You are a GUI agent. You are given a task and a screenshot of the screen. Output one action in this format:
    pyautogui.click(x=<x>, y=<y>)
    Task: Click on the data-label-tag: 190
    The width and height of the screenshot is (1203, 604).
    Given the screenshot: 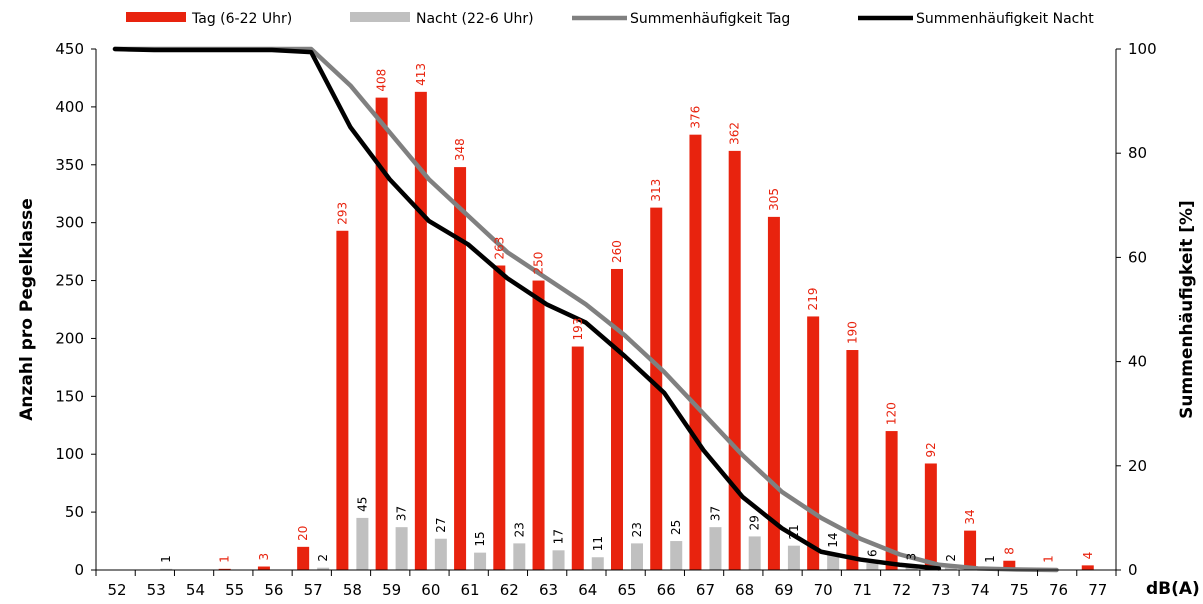 What is the action you would take?
    pyautogui.click(x=852, y=332)
    